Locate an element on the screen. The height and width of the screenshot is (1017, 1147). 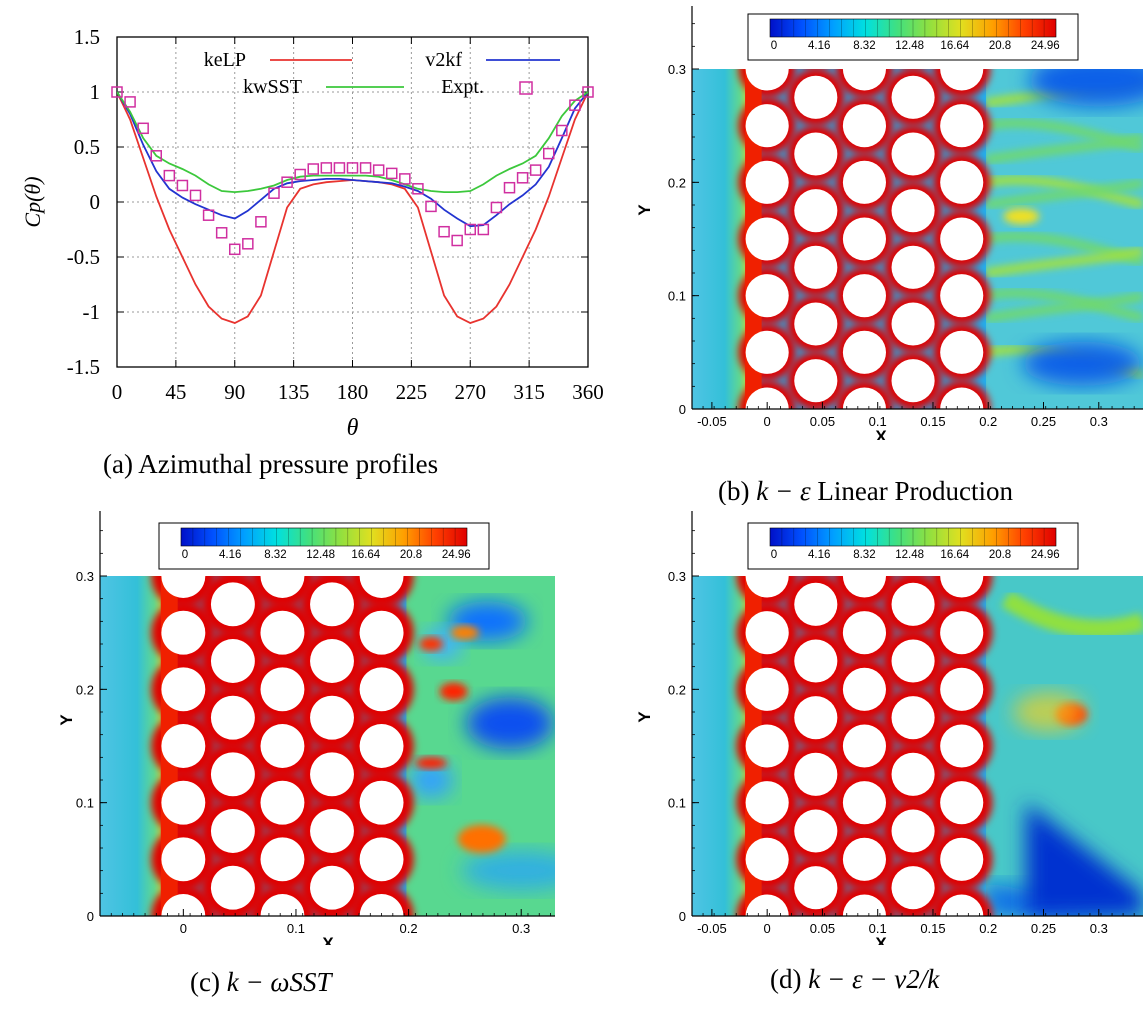
colorbar-label: 16.64 is located at coordinates (365, 555).